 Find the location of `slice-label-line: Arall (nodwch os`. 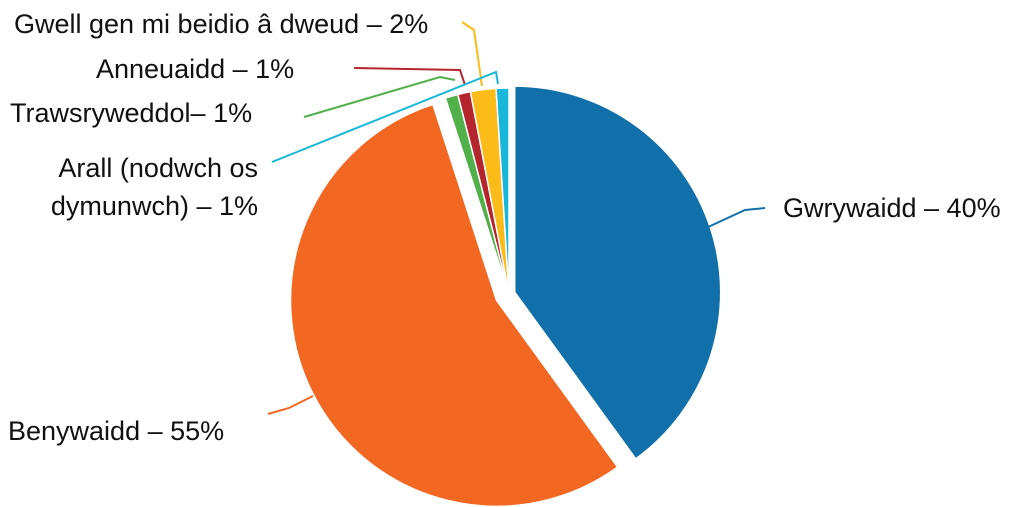

slice-label-line: Arall (nodwch os is located at coordinates (158, 168).